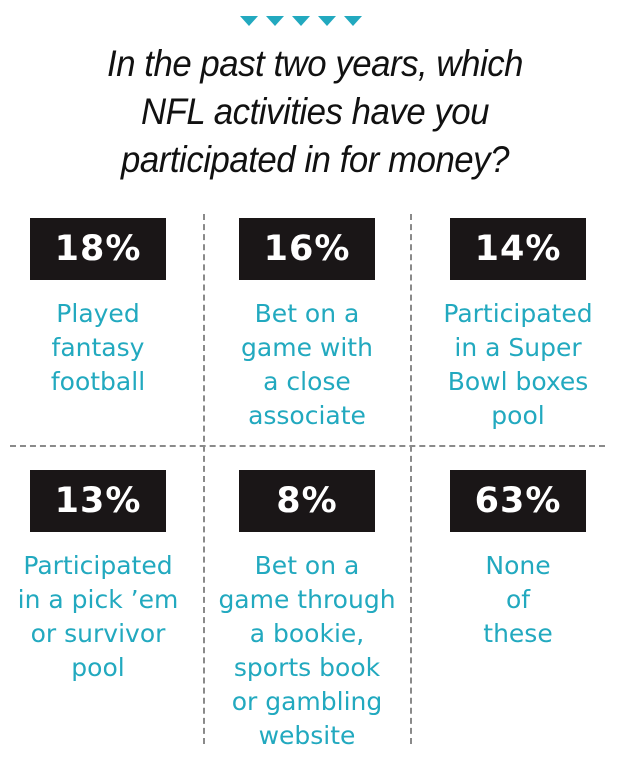 This screenshot has width=630, height=761. Describe the element at coordinates (518, 347) in the screenshot. I see `label-line: in a Super` at that location.